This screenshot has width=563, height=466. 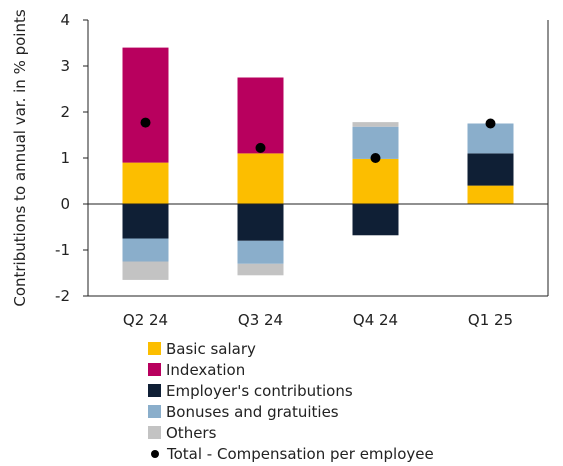 What do you see at coordinates (65, 158) in the screenshot?
I see `y-tick-label: 1` at bounding box center [65, 158].